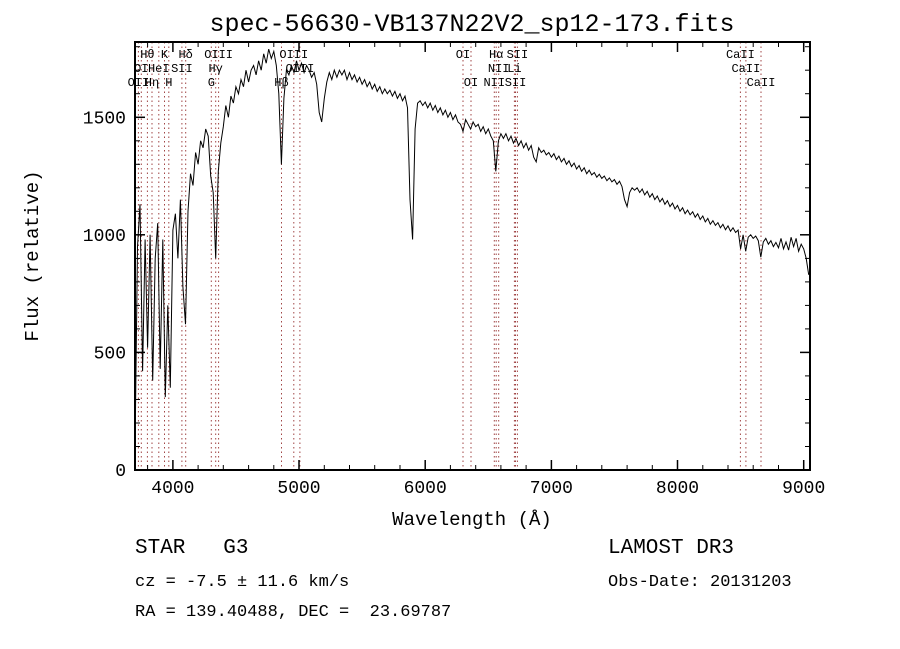  What do you see at coordinates (110, 354) in the screenshot?
I see `y-tick-label: 500` at bounding box center [110, 354].